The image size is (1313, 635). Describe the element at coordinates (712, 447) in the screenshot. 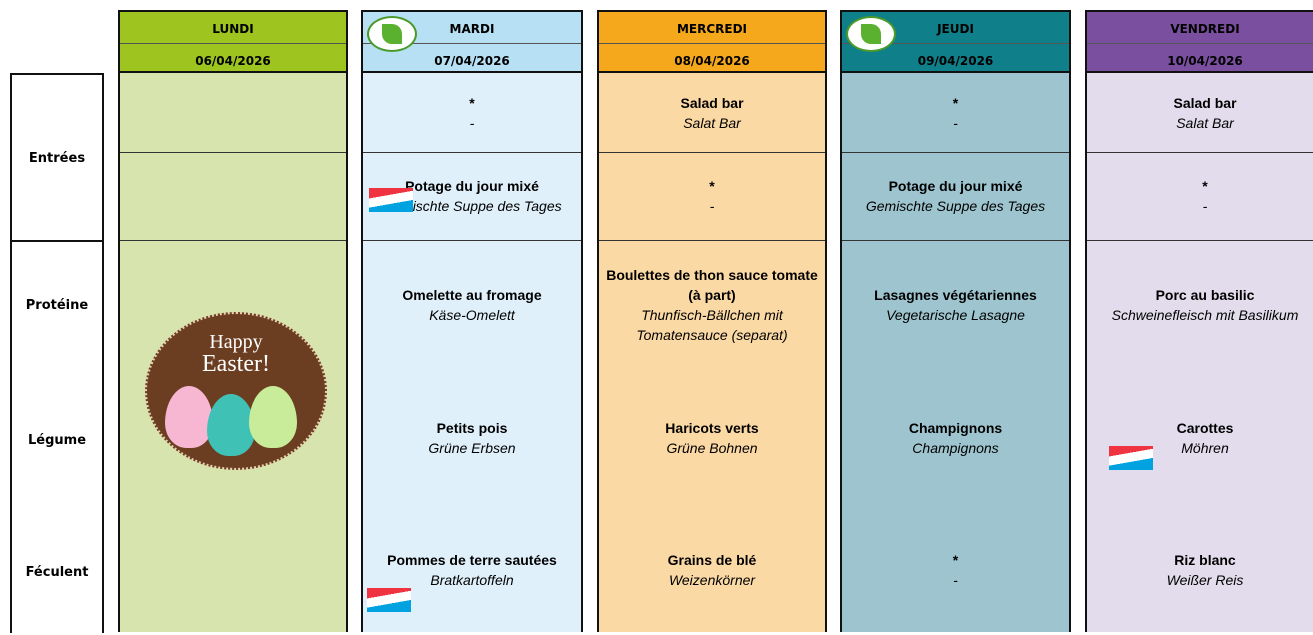

I see `dish-de: Grüne Bohnen` at that location.